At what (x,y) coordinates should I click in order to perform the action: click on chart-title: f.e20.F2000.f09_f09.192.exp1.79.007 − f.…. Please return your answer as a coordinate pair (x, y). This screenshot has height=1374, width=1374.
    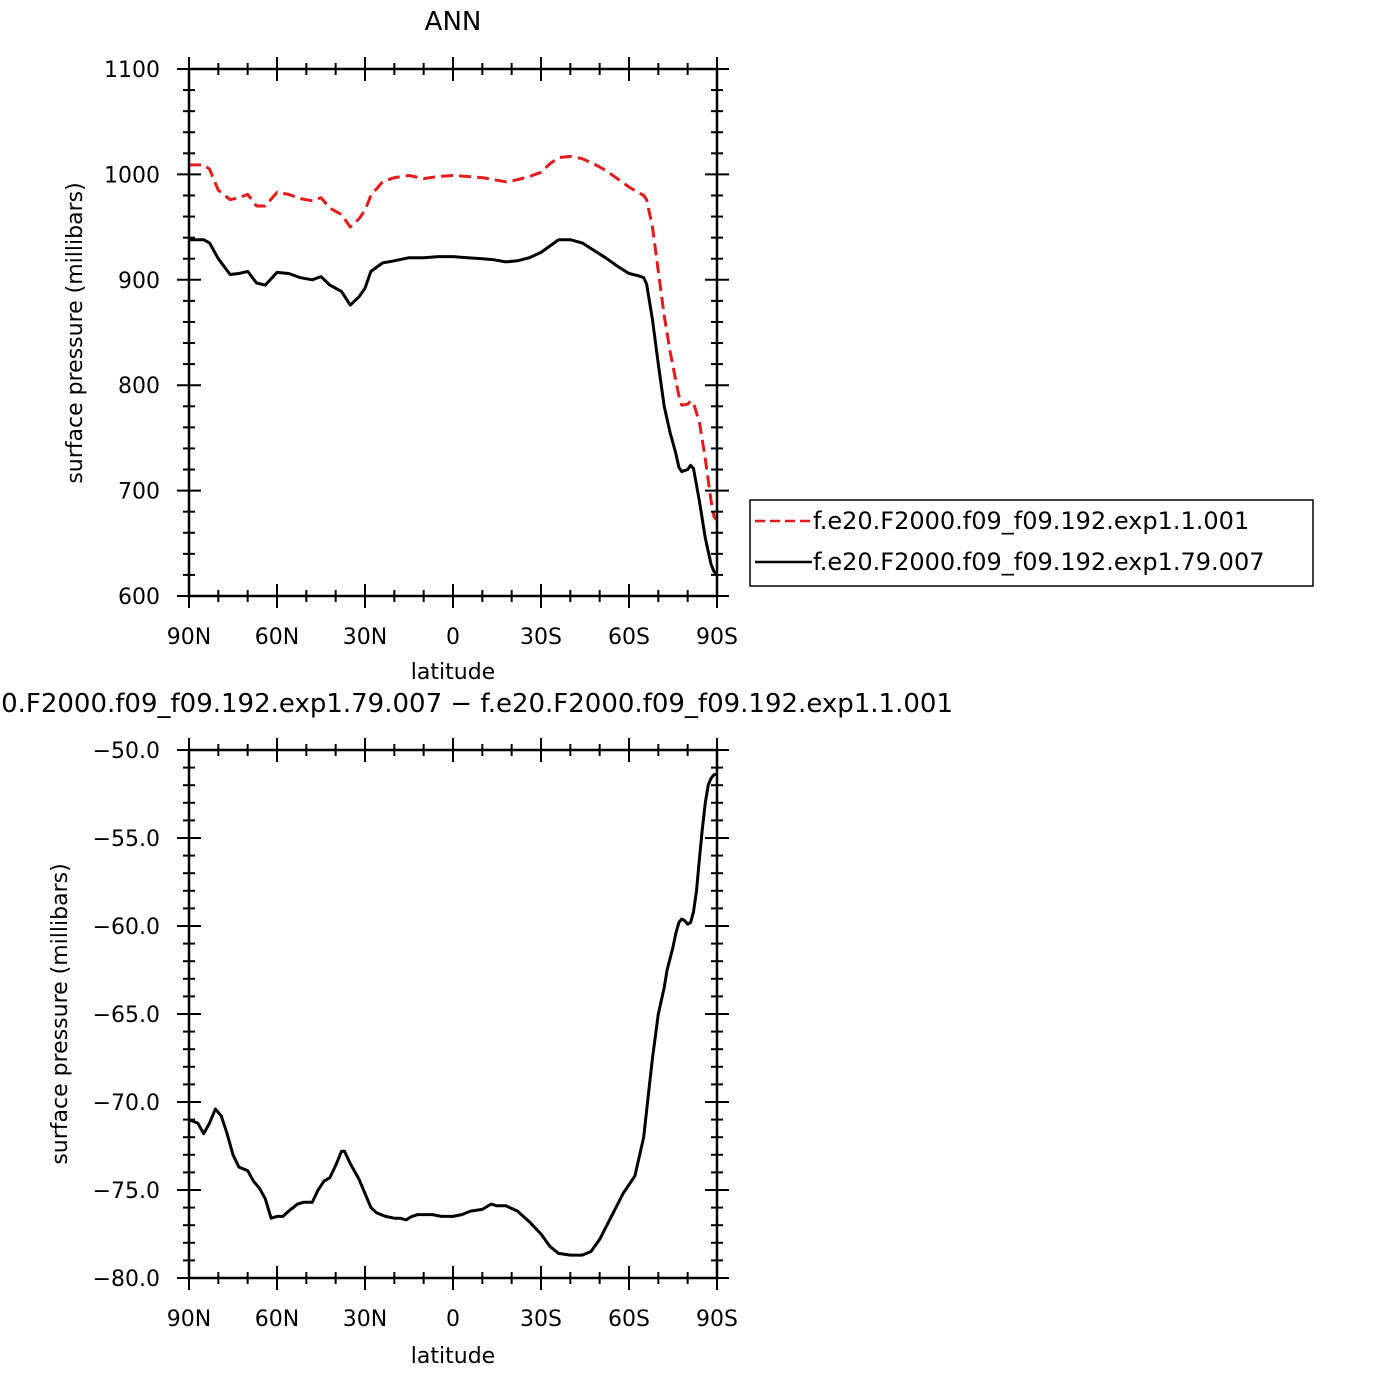
    Looking at the image, I should click on (476, 704).